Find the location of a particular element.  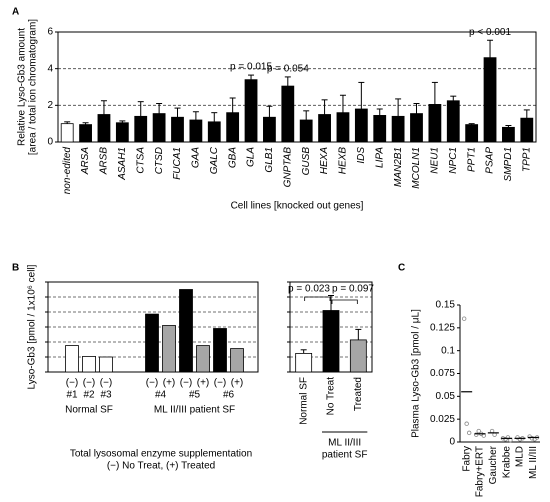

sample-label: #3 is located at coordinates (106, 395).